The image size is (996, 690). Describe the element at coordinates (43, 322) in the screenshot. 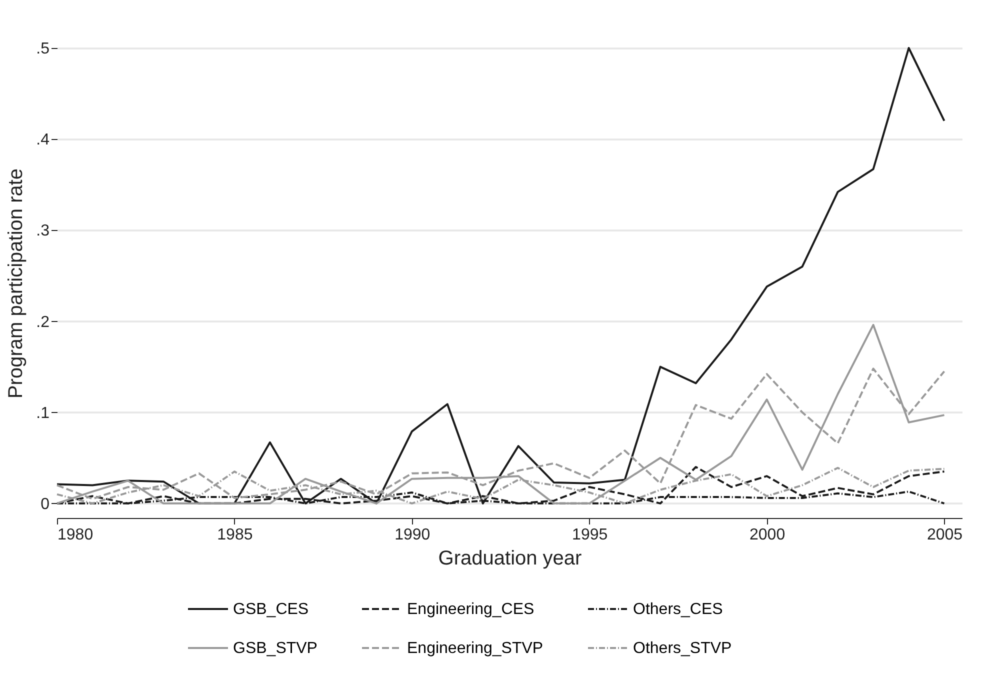

I see `y-tick-label: .2` at that location.